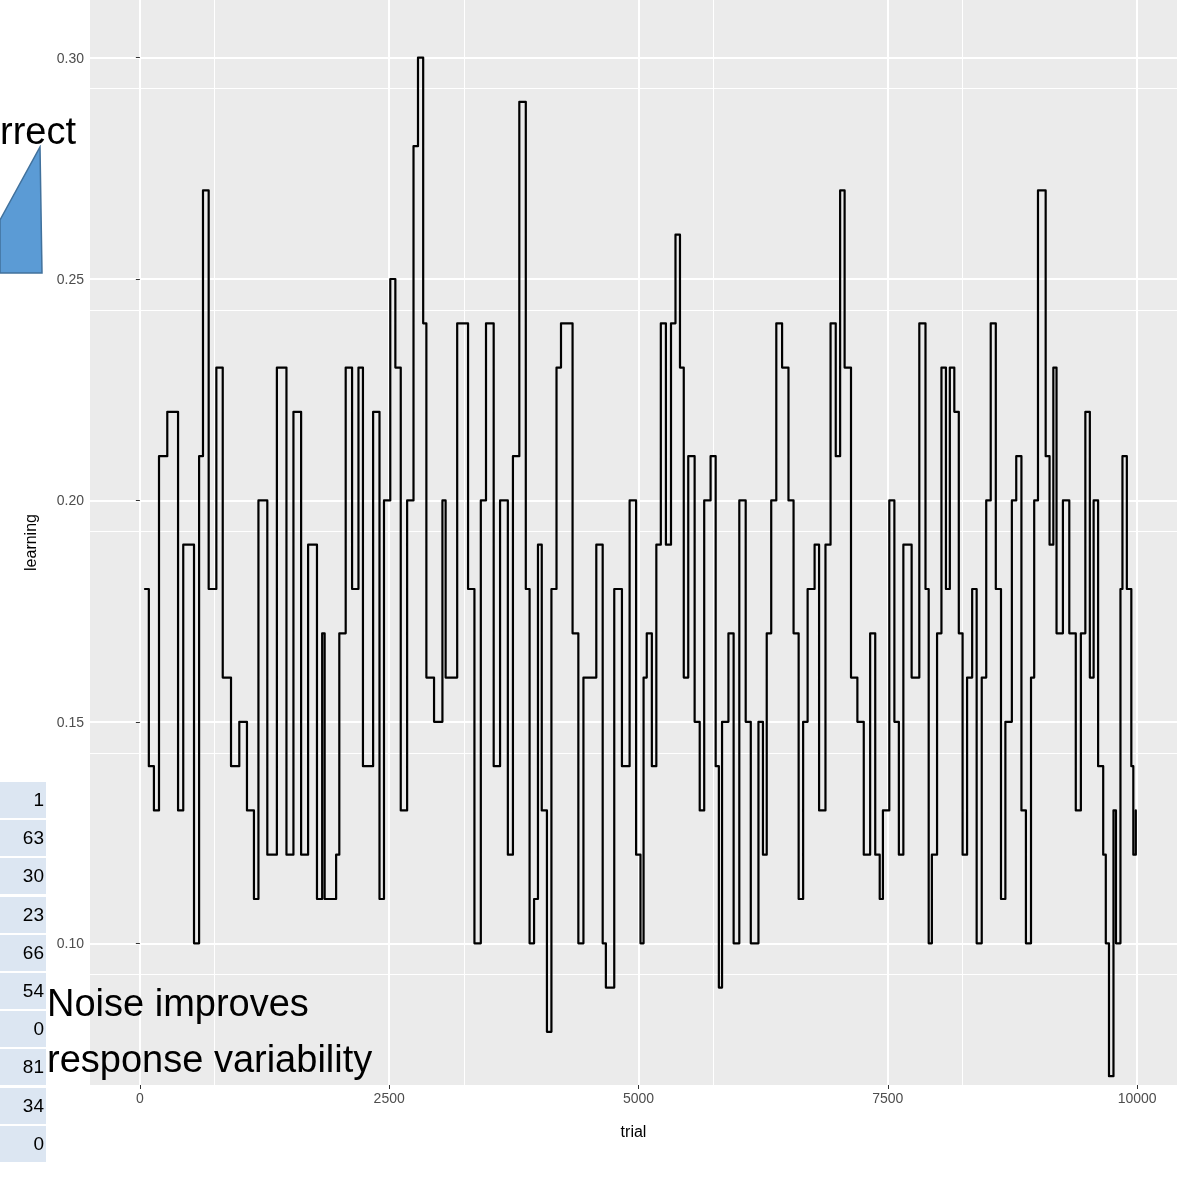 This screenshot has height=1188, width=1177. What do you see at coordinates (70, 279) in the screenshot?
I see `y-tick-label: 0.25` at bounding box center [70, 279].